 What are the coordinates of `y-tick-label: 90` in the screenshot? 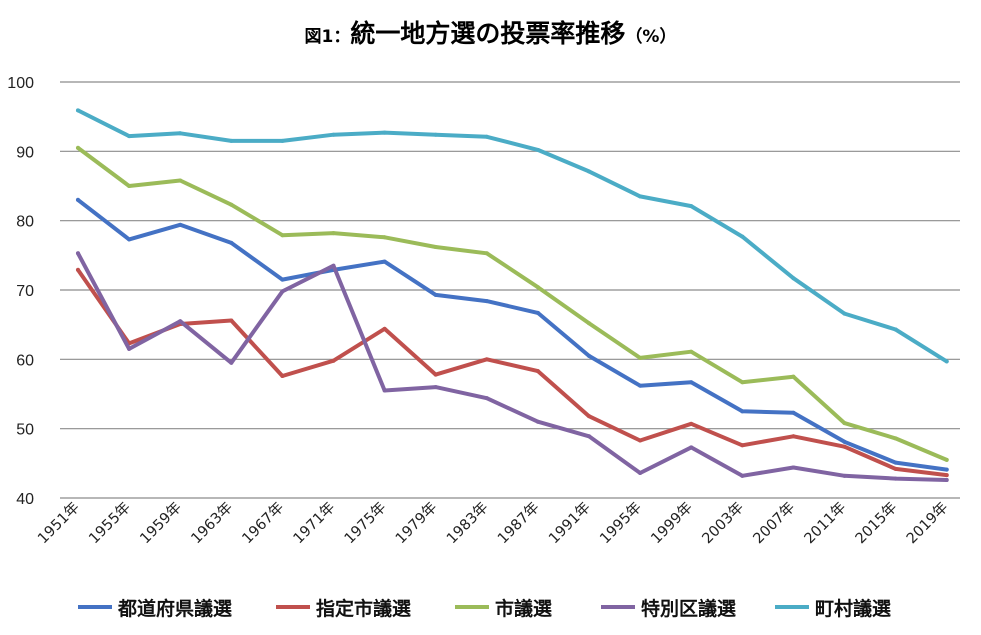 It's located at (25, 152).